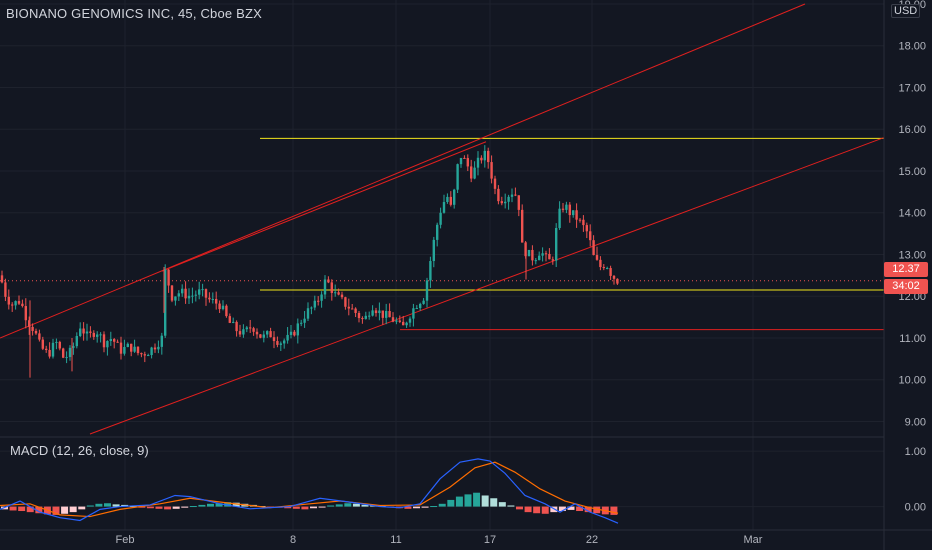  Describe the element at coordinates (490, 540) in the screenshot. I see `time-tick-label: 17` at that location.